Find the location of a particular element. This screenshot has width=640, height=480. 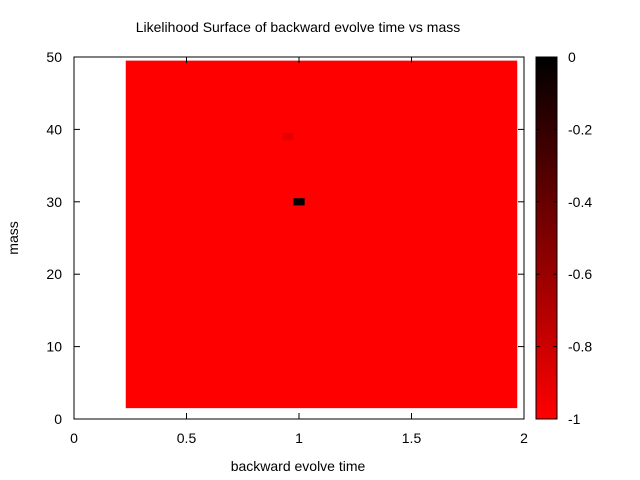

x-axis-label: backward evolve time is located at coordinates (298, 466).